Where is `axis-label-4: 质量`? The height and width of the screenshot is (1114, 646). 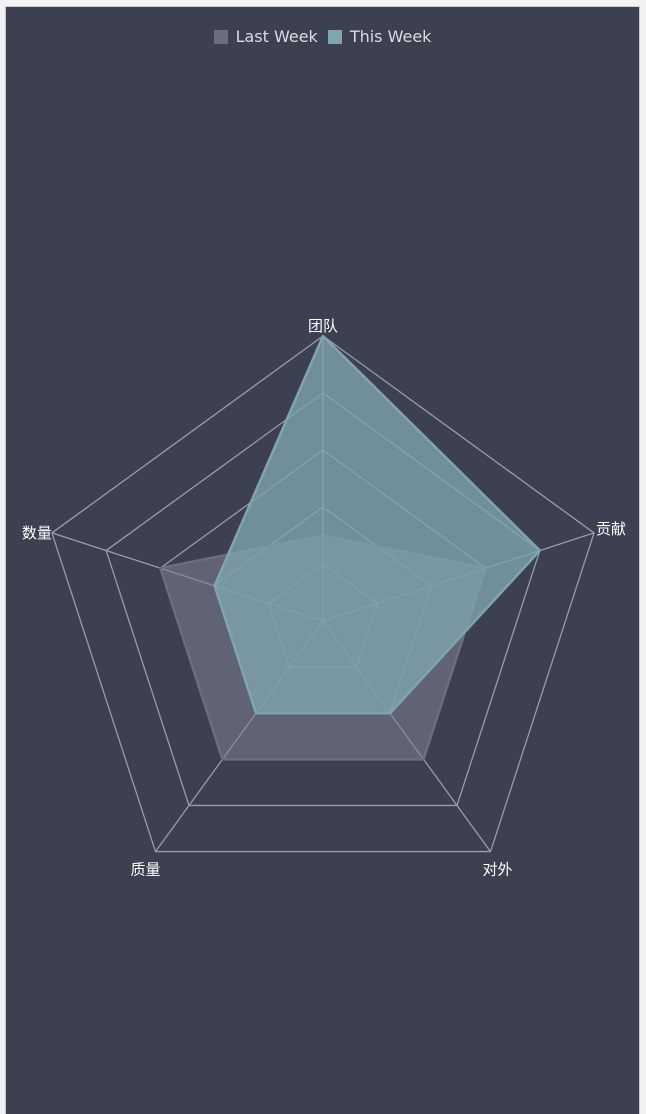 axis-label-4: 质量 is located at coordinates (145, 870).